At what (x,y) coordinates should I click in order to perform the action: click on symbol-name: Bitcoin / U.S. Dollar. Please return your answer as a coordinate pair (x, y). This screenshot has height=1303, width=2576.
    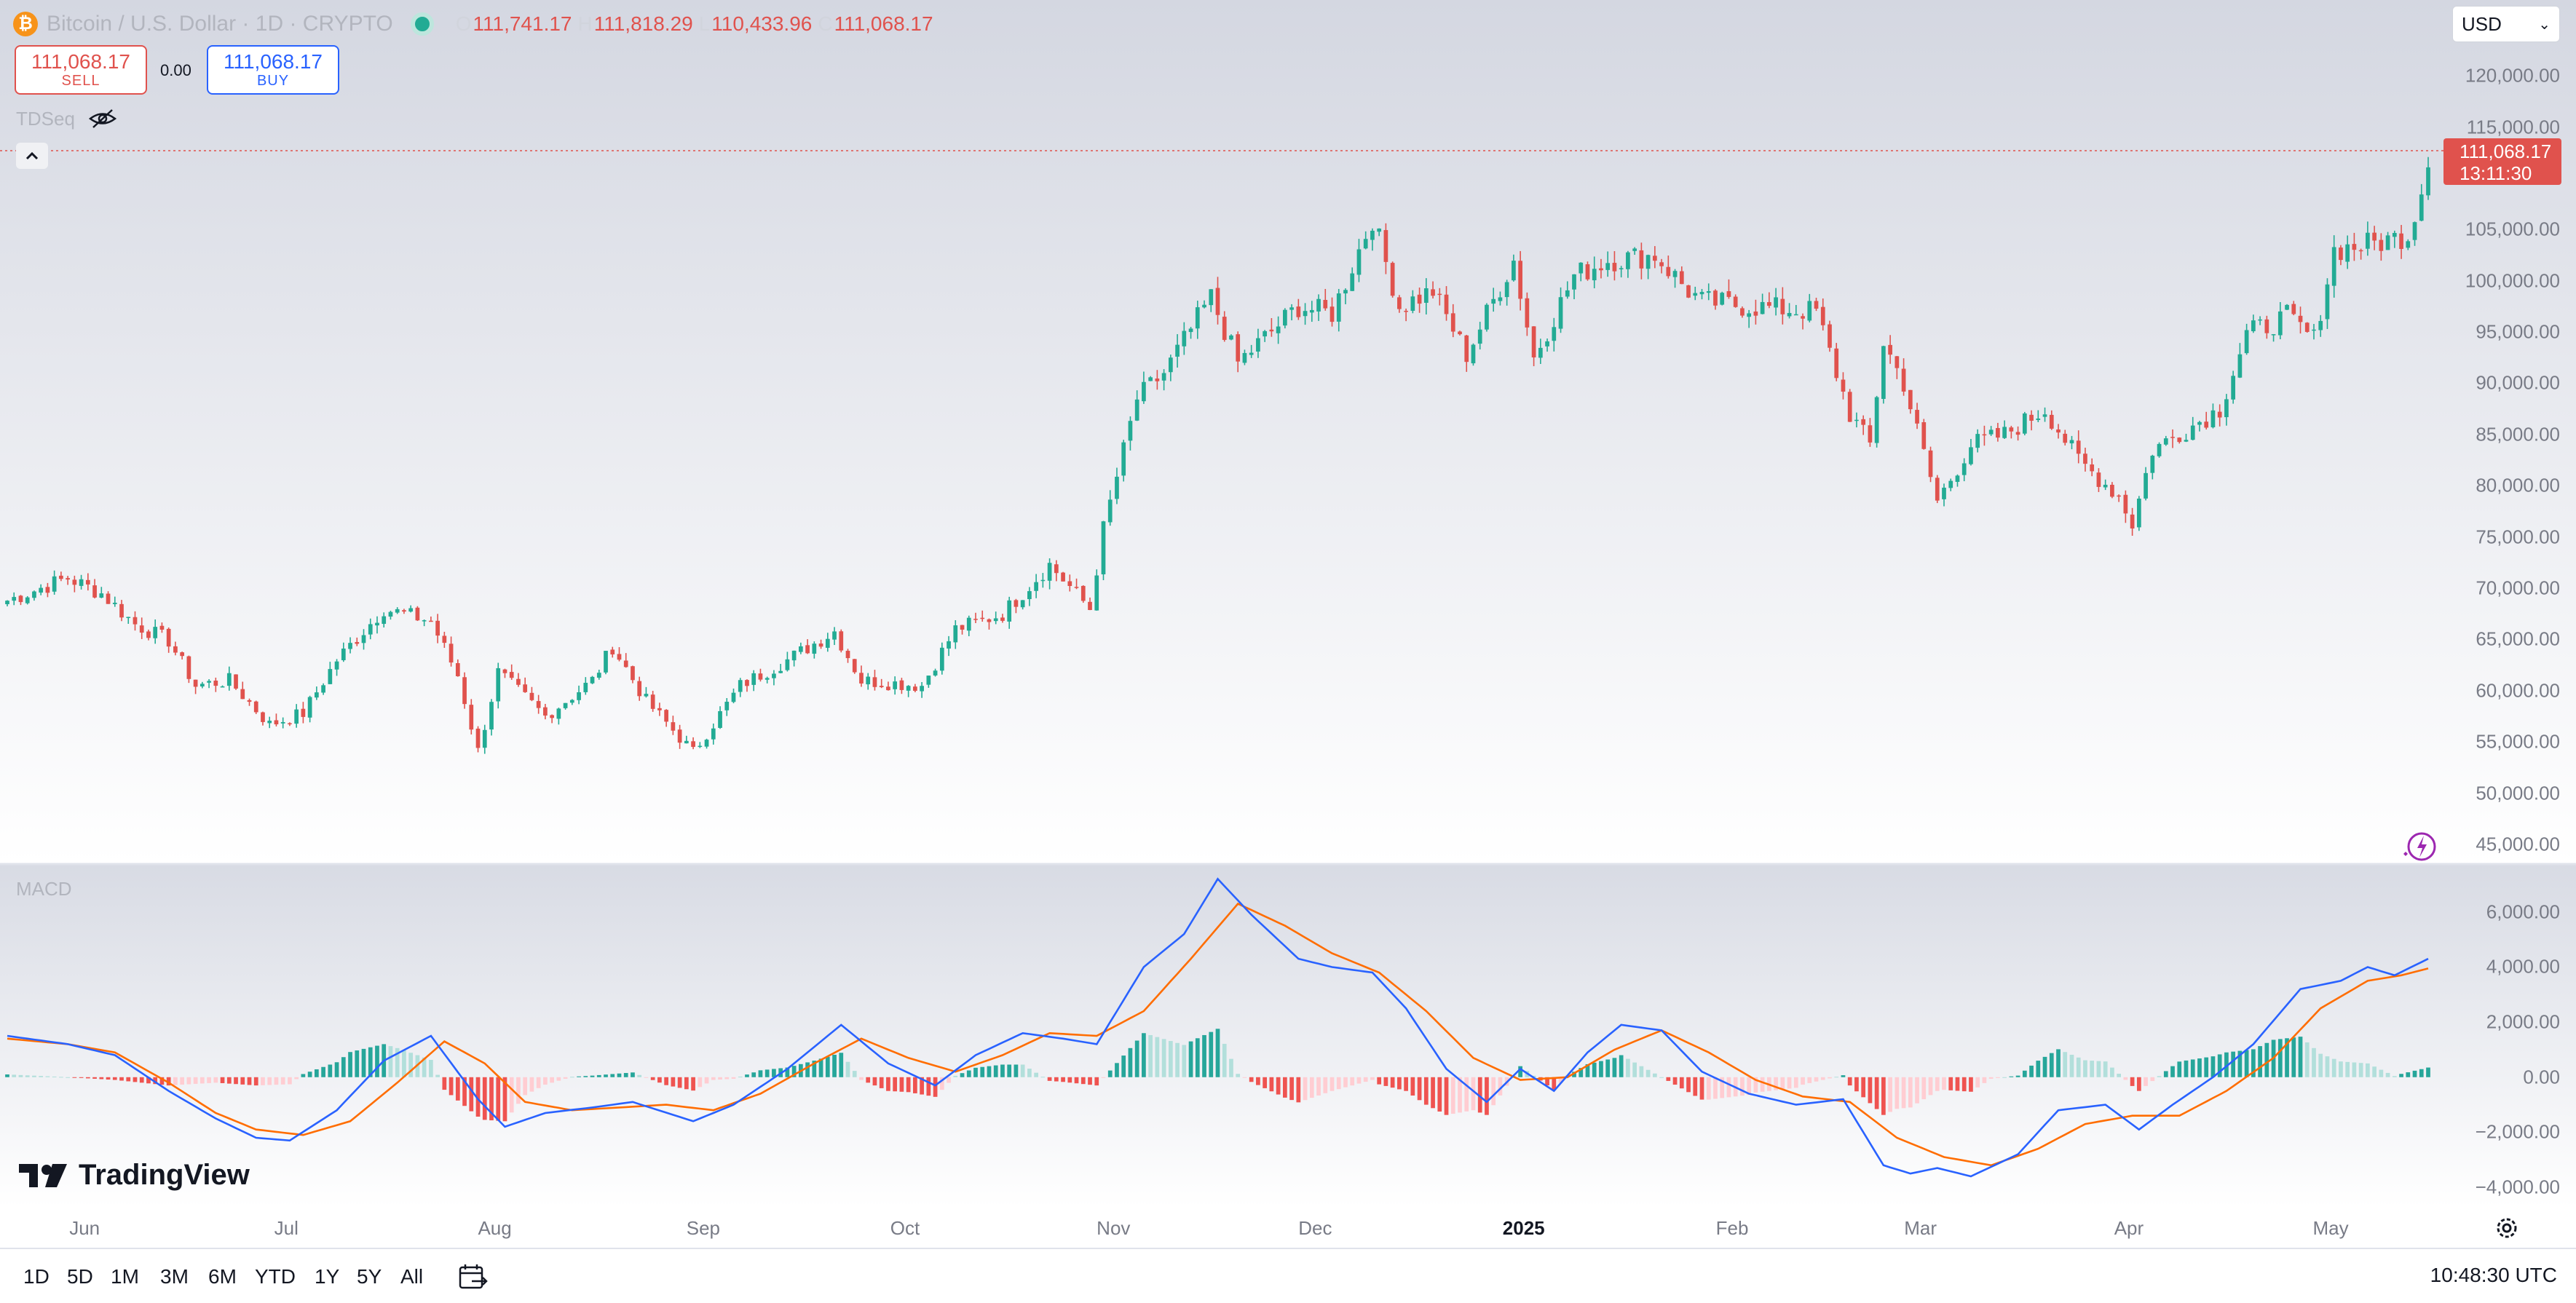
    Looking at the image, I should click on (142, 24).